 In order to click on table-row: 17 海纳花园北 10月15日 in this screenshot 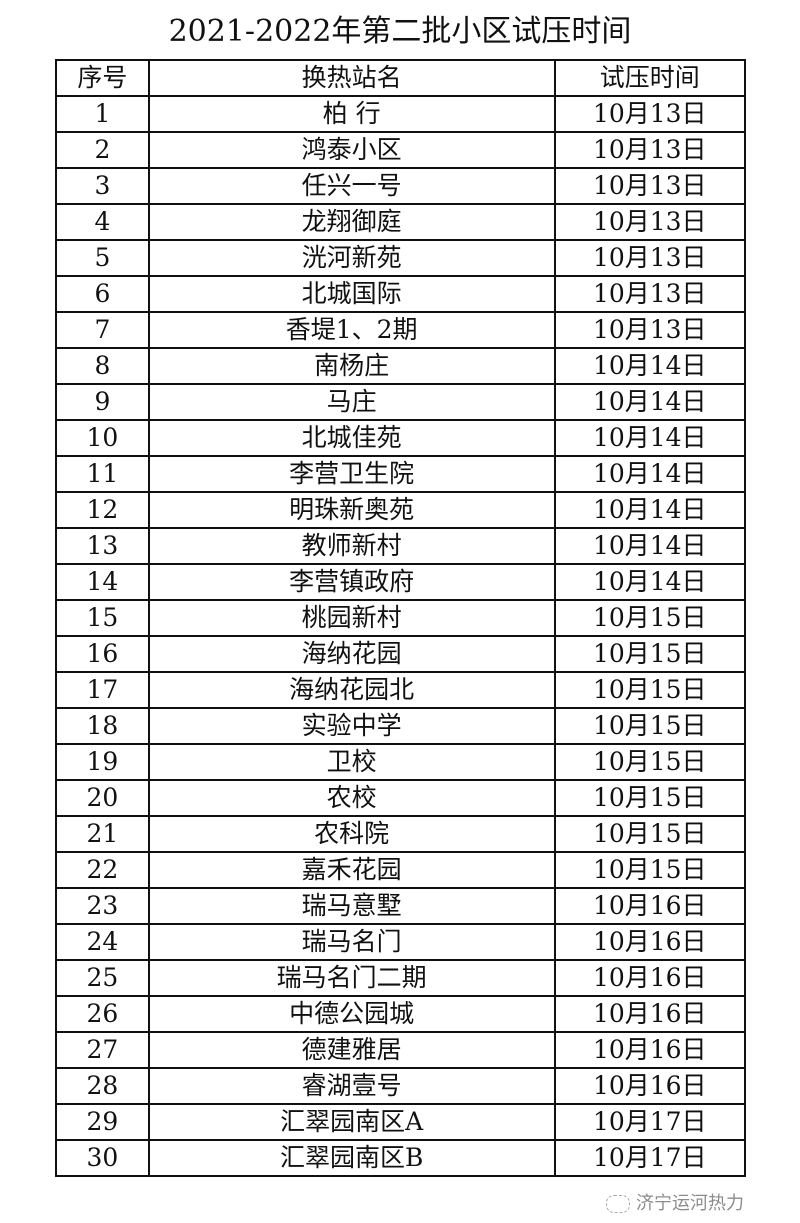, I will do `click(401, 690)`.